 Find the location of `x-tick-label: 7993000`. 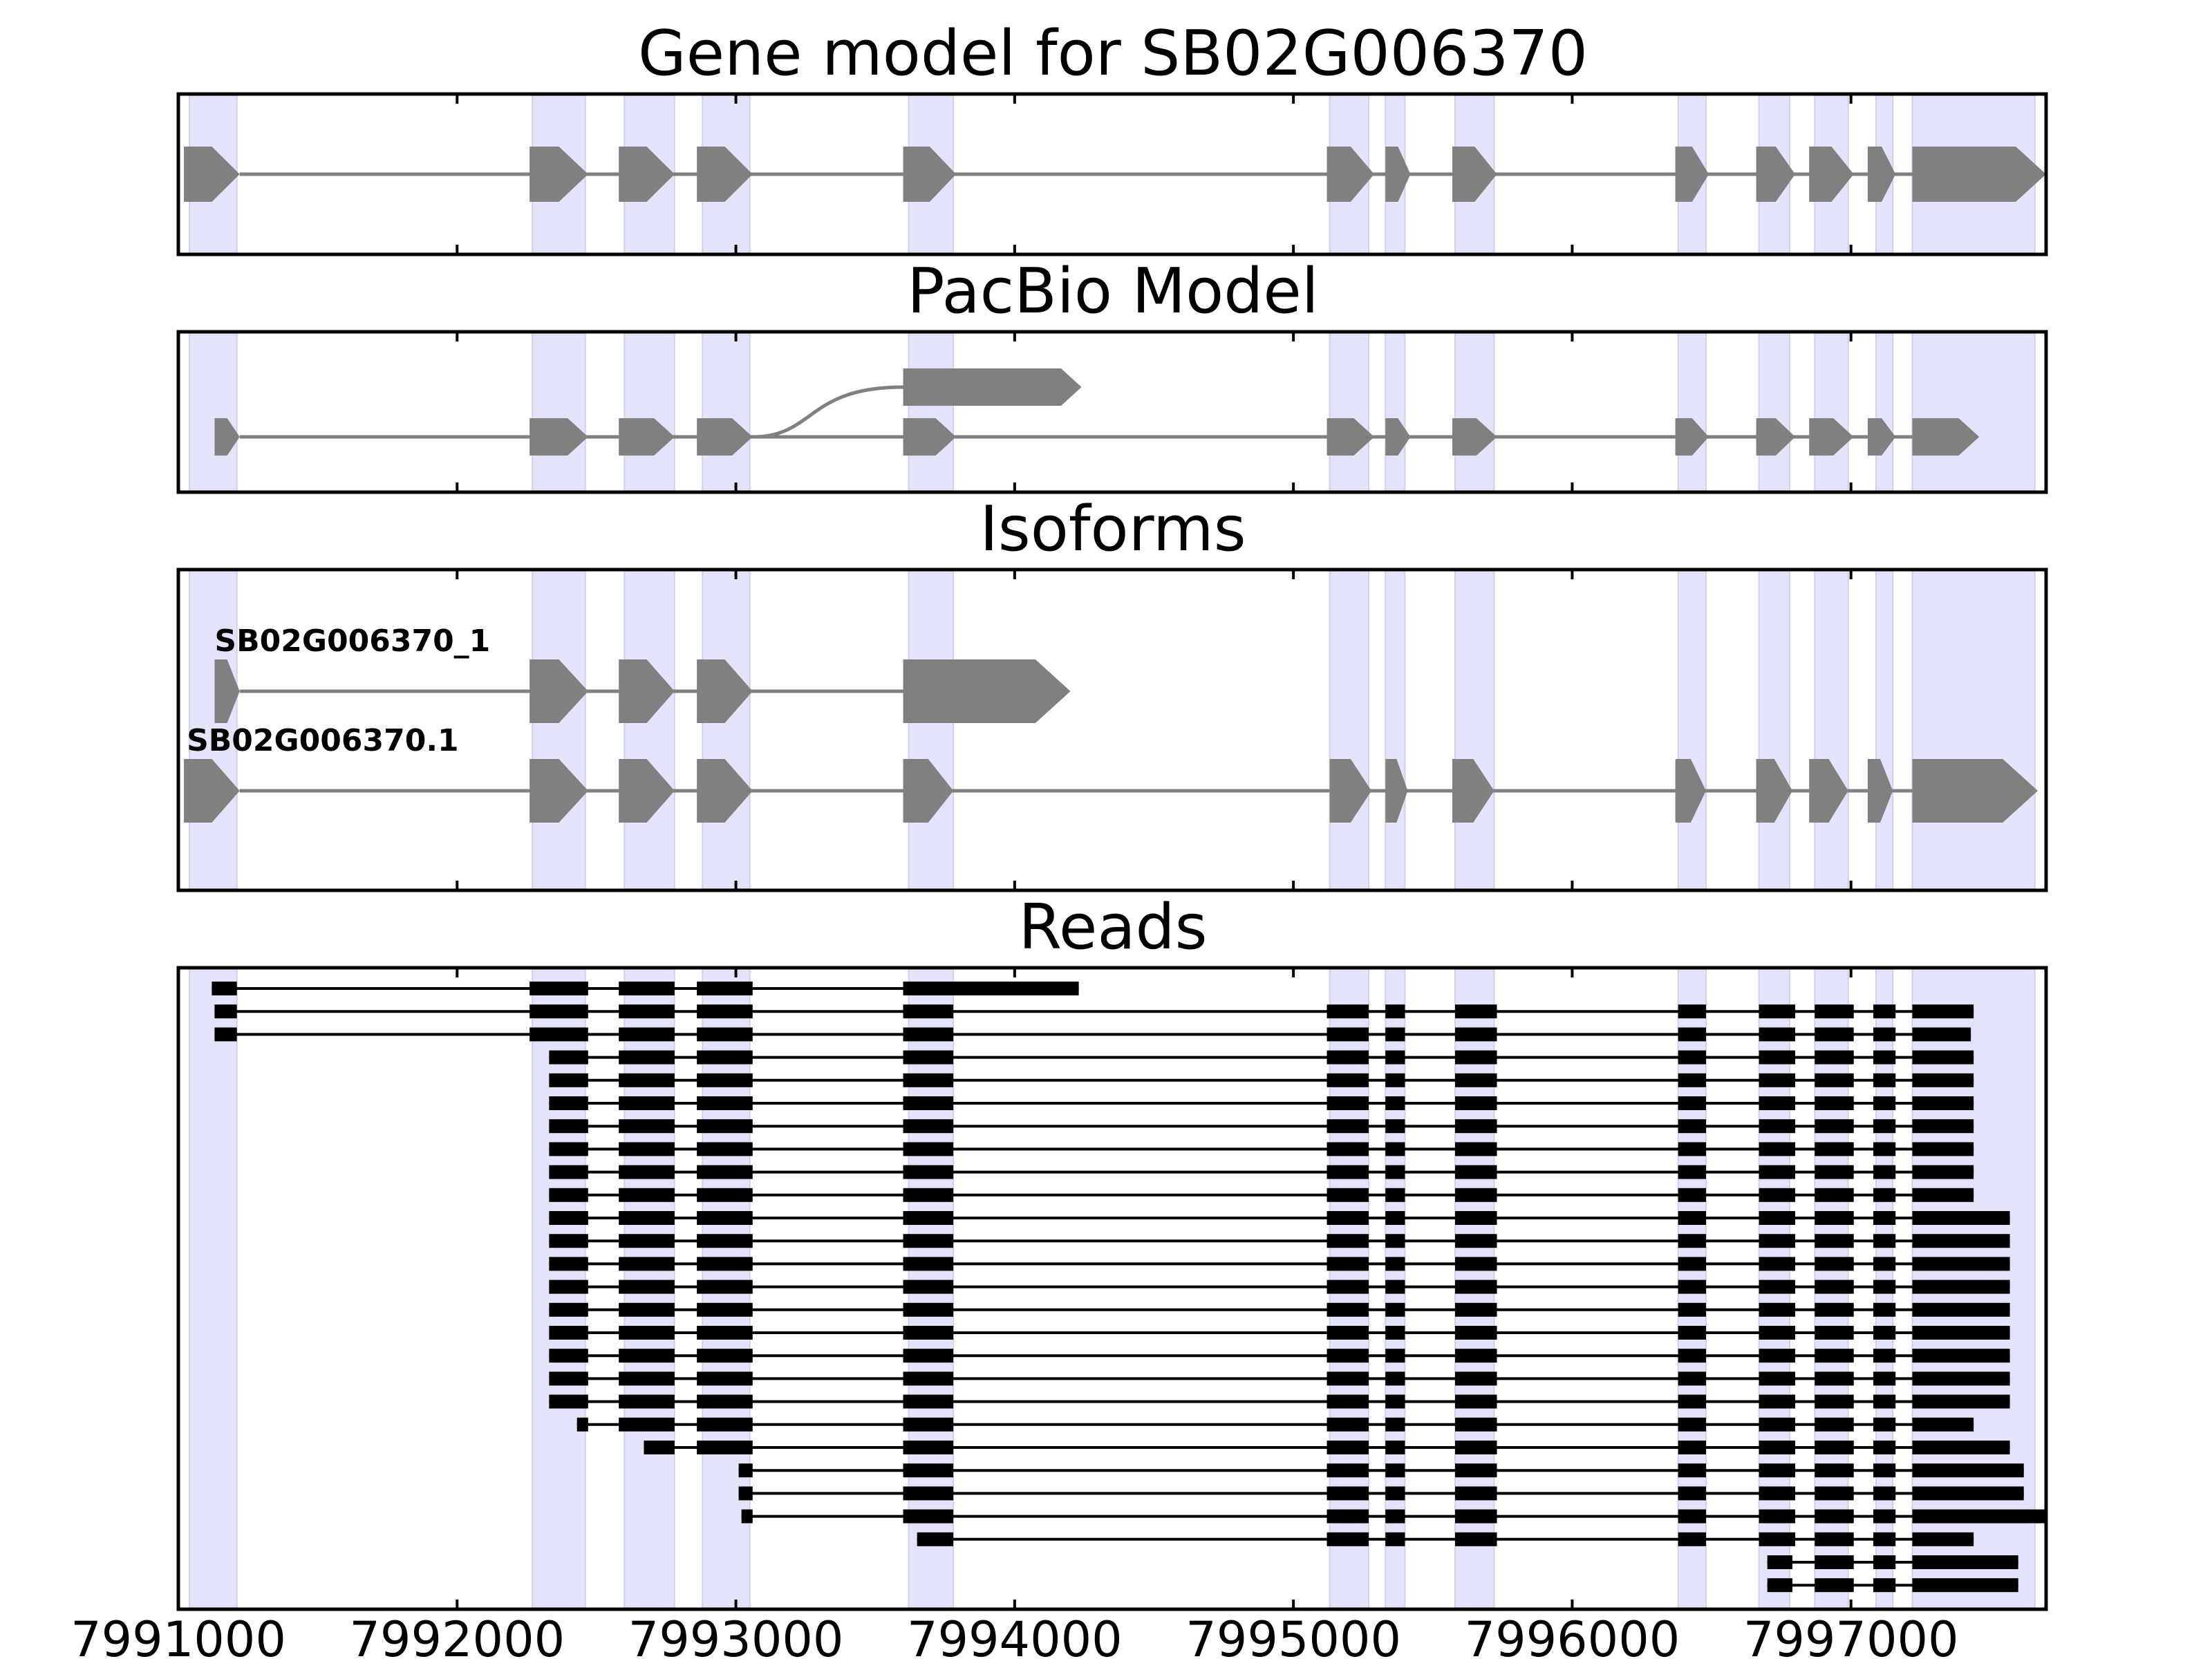

x-tick-label: 7993000 is located at coordinates (736, 1635).